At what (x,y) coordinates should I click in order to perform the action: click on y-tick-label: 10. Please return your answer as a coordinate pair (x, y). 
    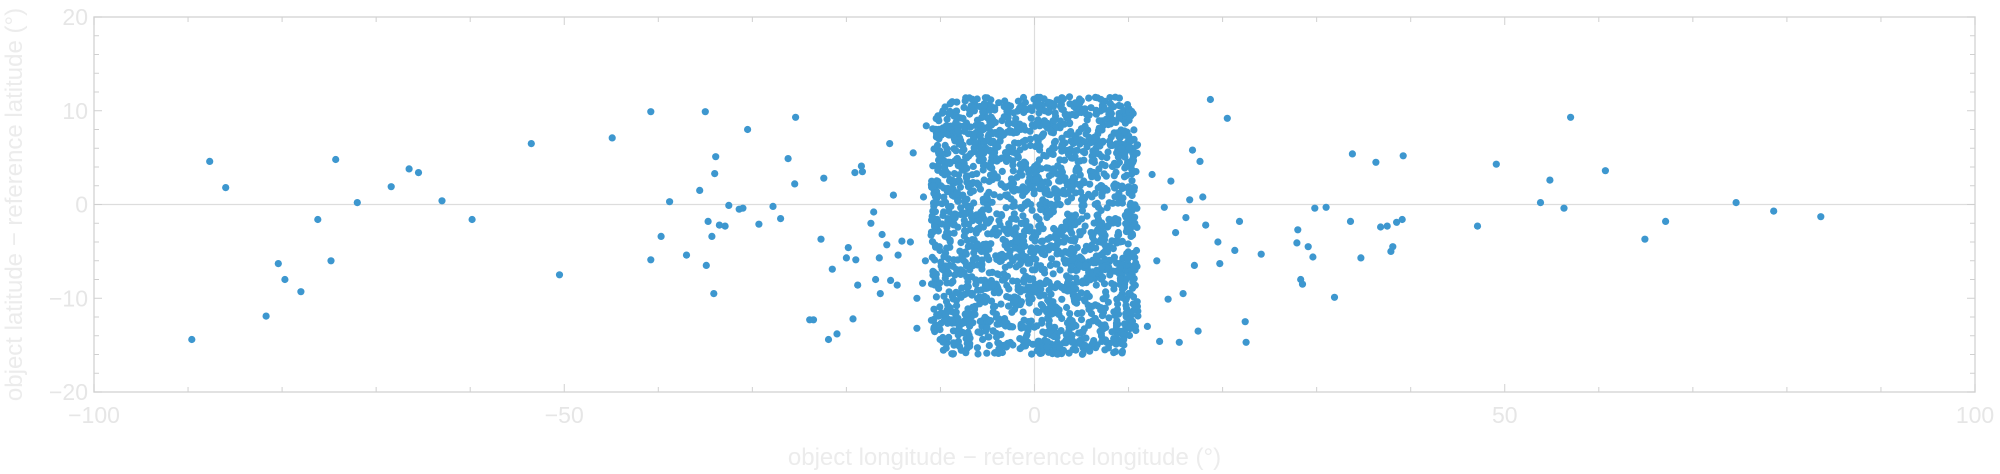
    Looking at the image, I should click on (75, 111).